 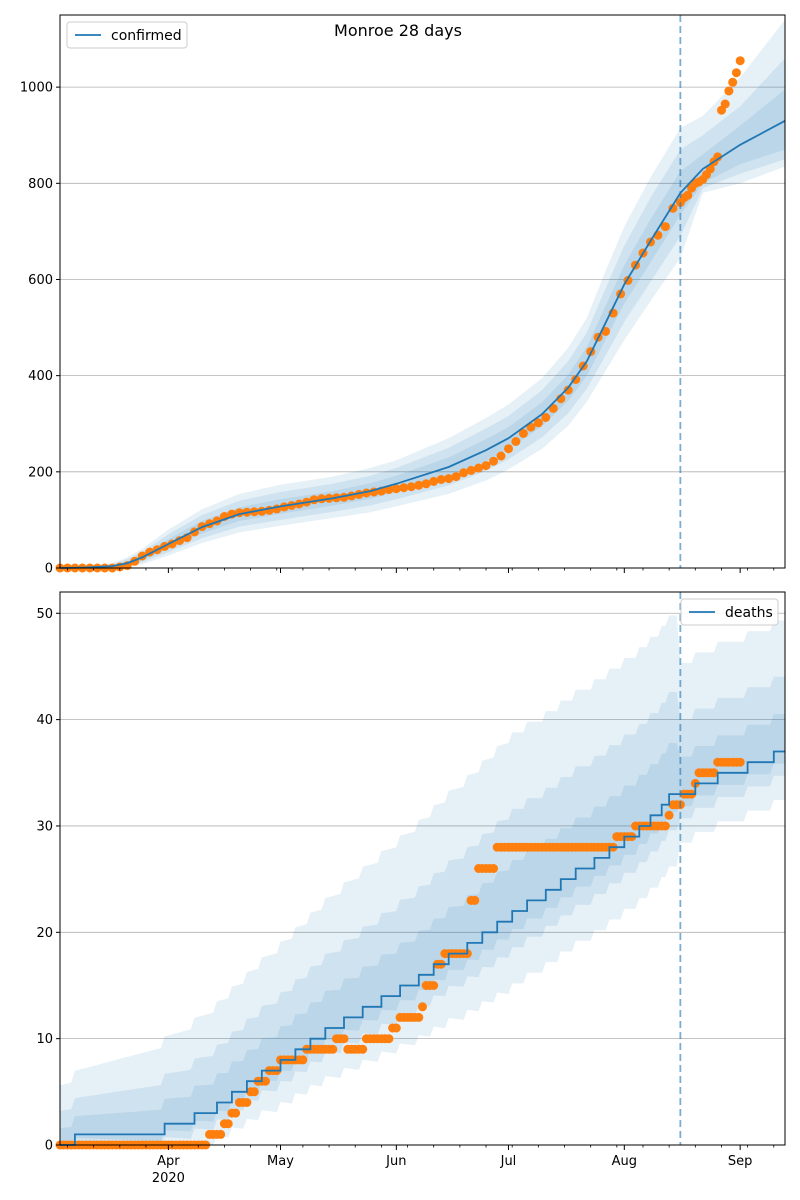 I want to click on y-tick-label: 10, so click(x=44, y=1039).